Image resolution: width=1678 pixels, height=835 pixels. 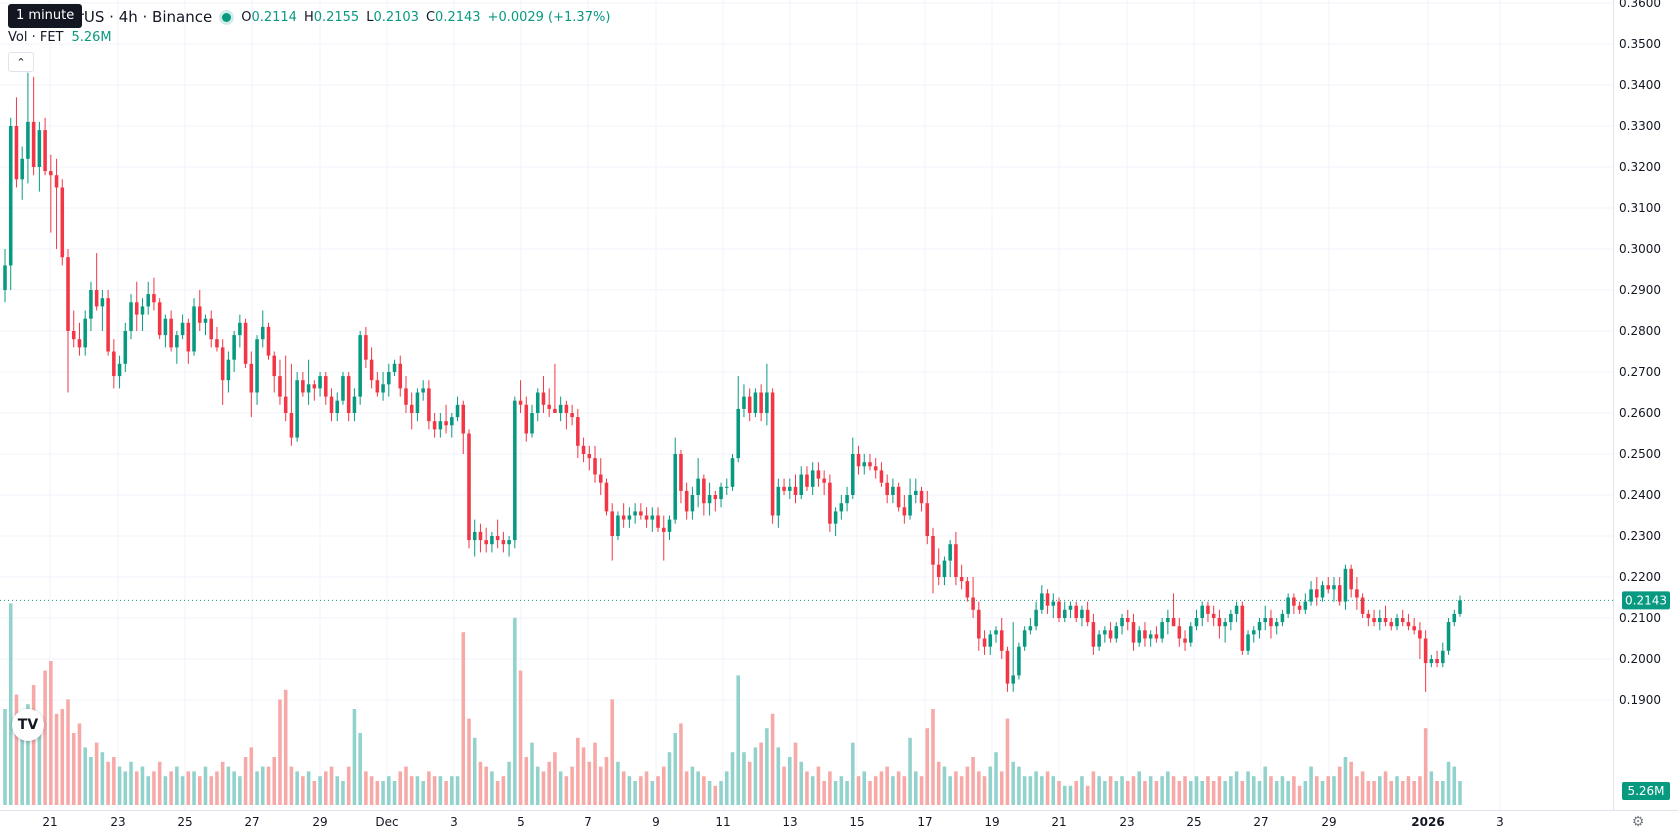 I want to click on x-tick-label: 21, so click(x=1058, y=822).